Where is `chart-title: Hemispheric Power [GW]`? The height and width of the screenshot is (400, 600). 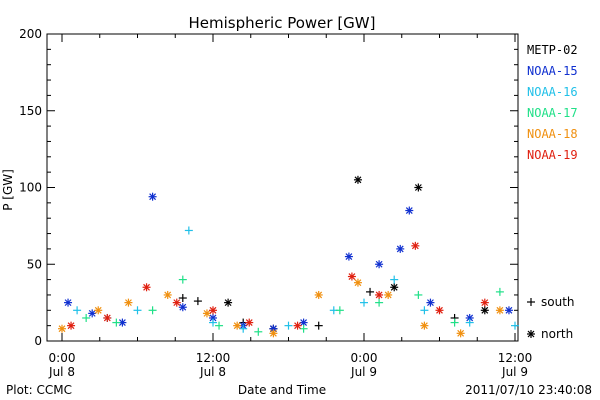 chart-title: Hemispheric Power [GW] is located at coordinates (282, 23).